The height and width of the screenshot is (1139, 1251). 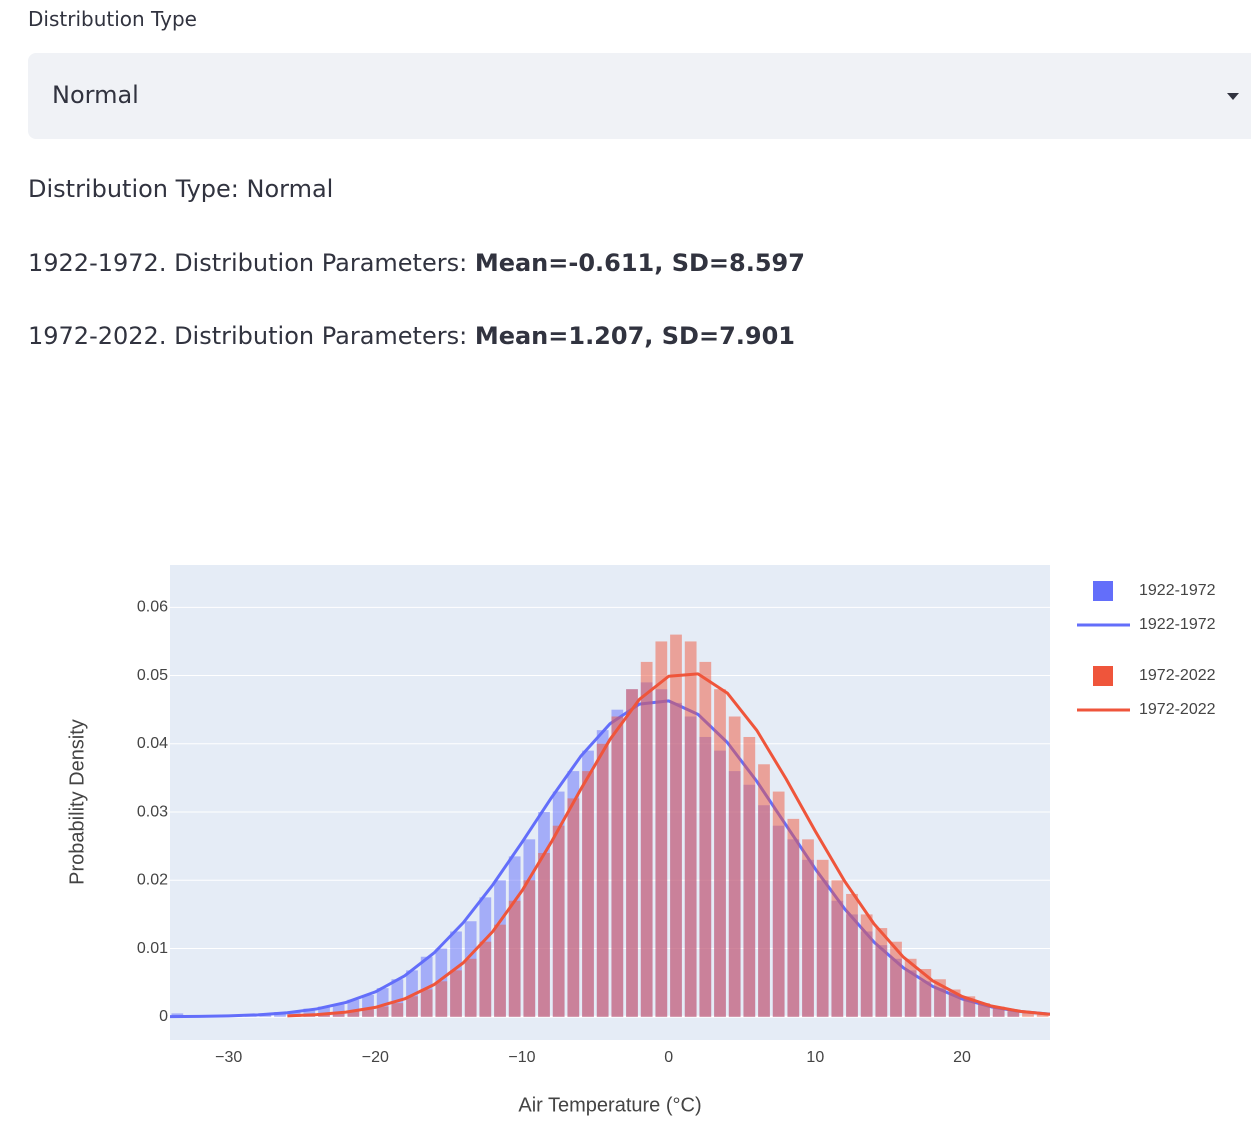 I want to click on type-line: Distribution Type: Normal, so click(x=181, y=189).